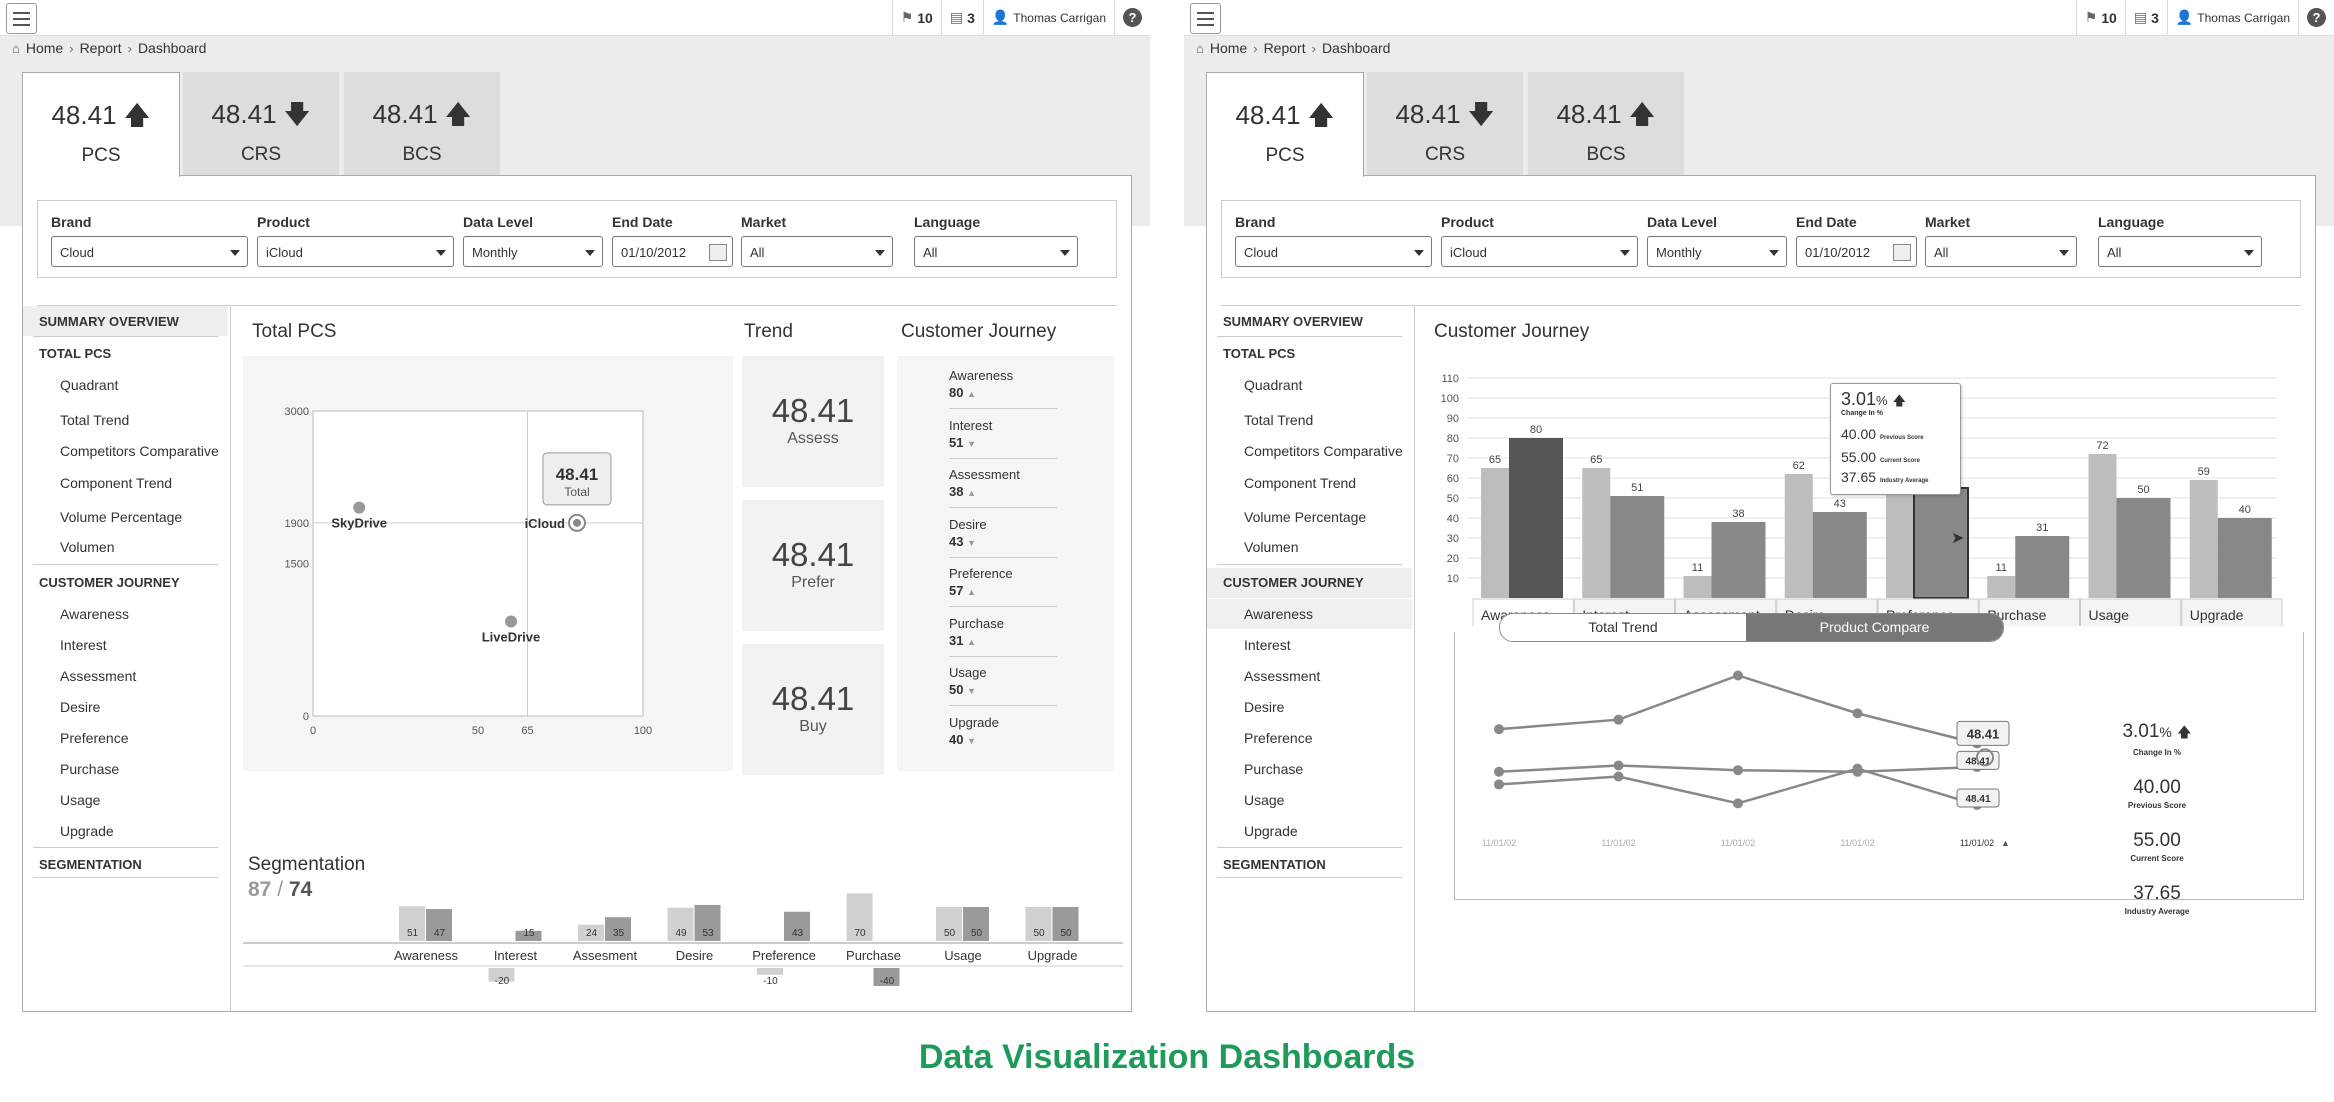 This screenshot has width=2334, height=1102. What do you see at coordinates (98, 676) in the screenshot?
I see `sidebar-item-assessment: Assessment` at bounding box center [98, 676].